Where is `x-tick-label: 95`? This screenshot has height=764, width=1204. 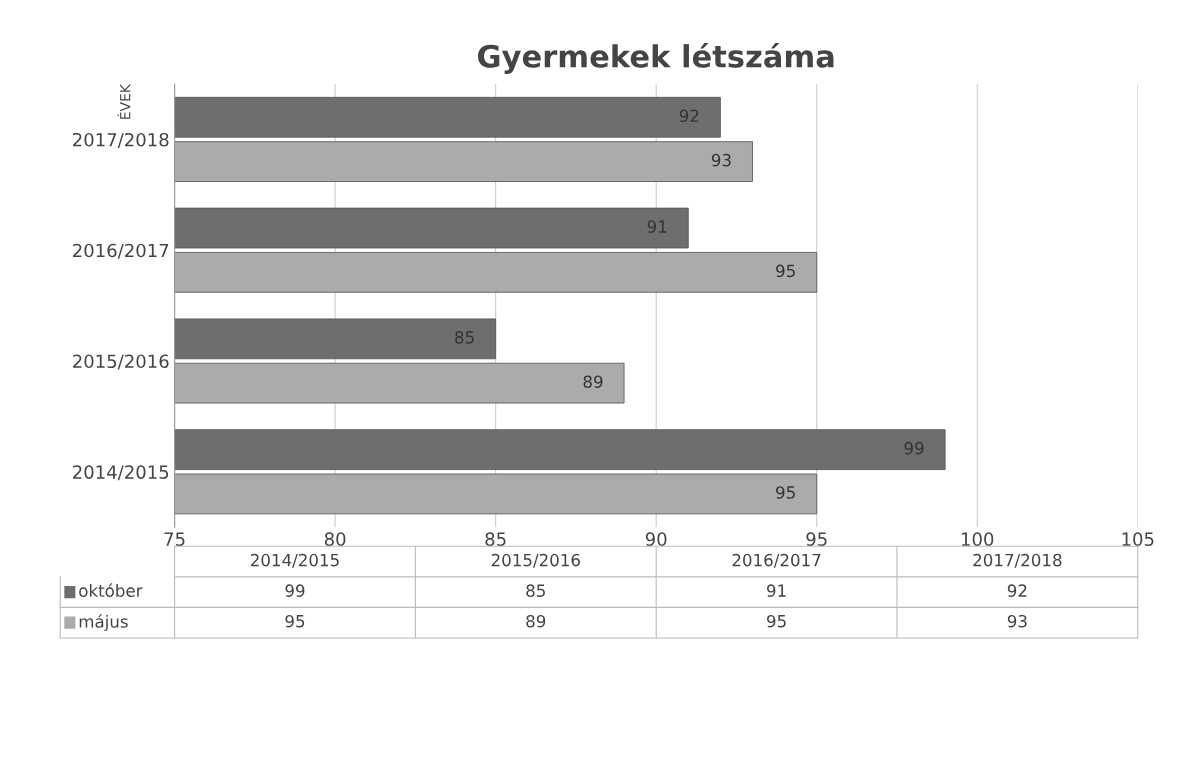
x-tick-label: 95 is located at coordinates (816, 539).